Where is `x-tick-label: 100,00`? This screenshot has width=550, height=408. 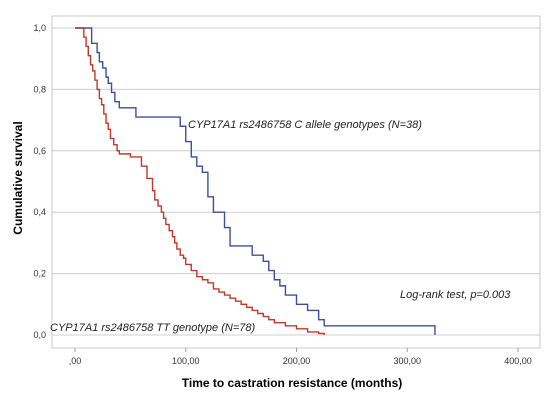 x-tick-label: 100,00 is located at coordinates (186, 361).